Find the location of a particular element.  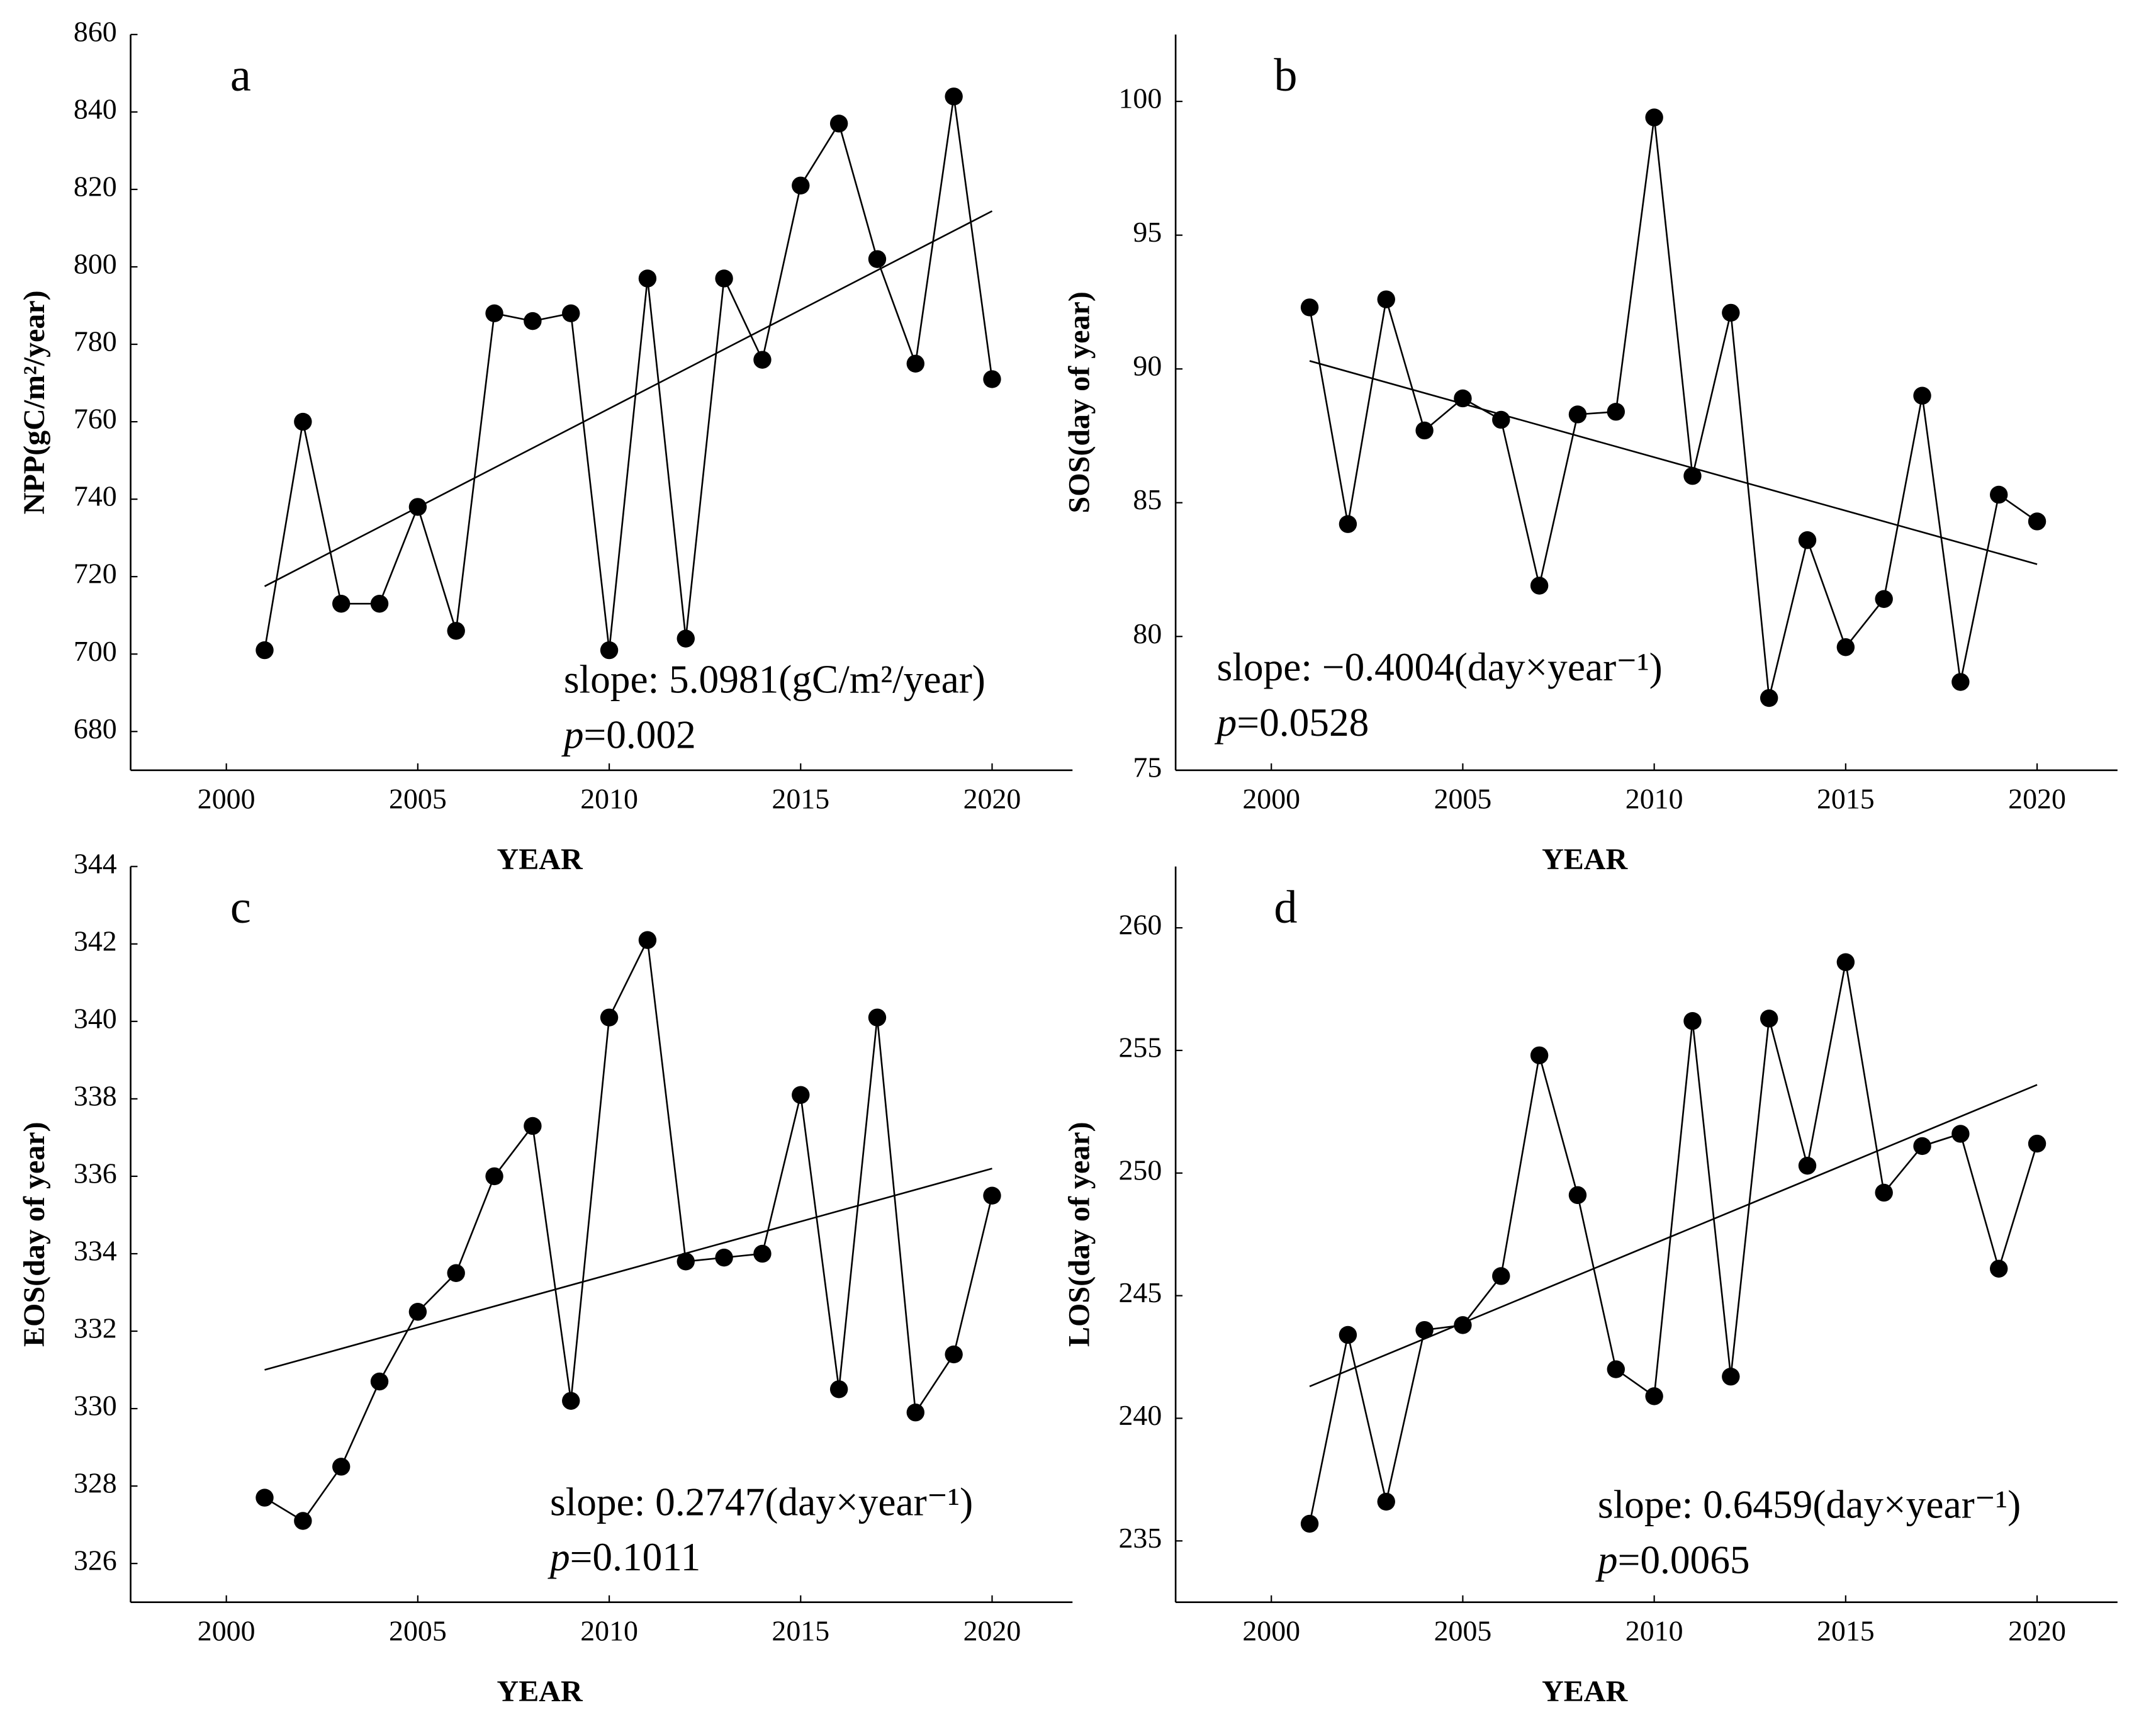

y-tick-label: 860 is located at coordinates (95, 31).